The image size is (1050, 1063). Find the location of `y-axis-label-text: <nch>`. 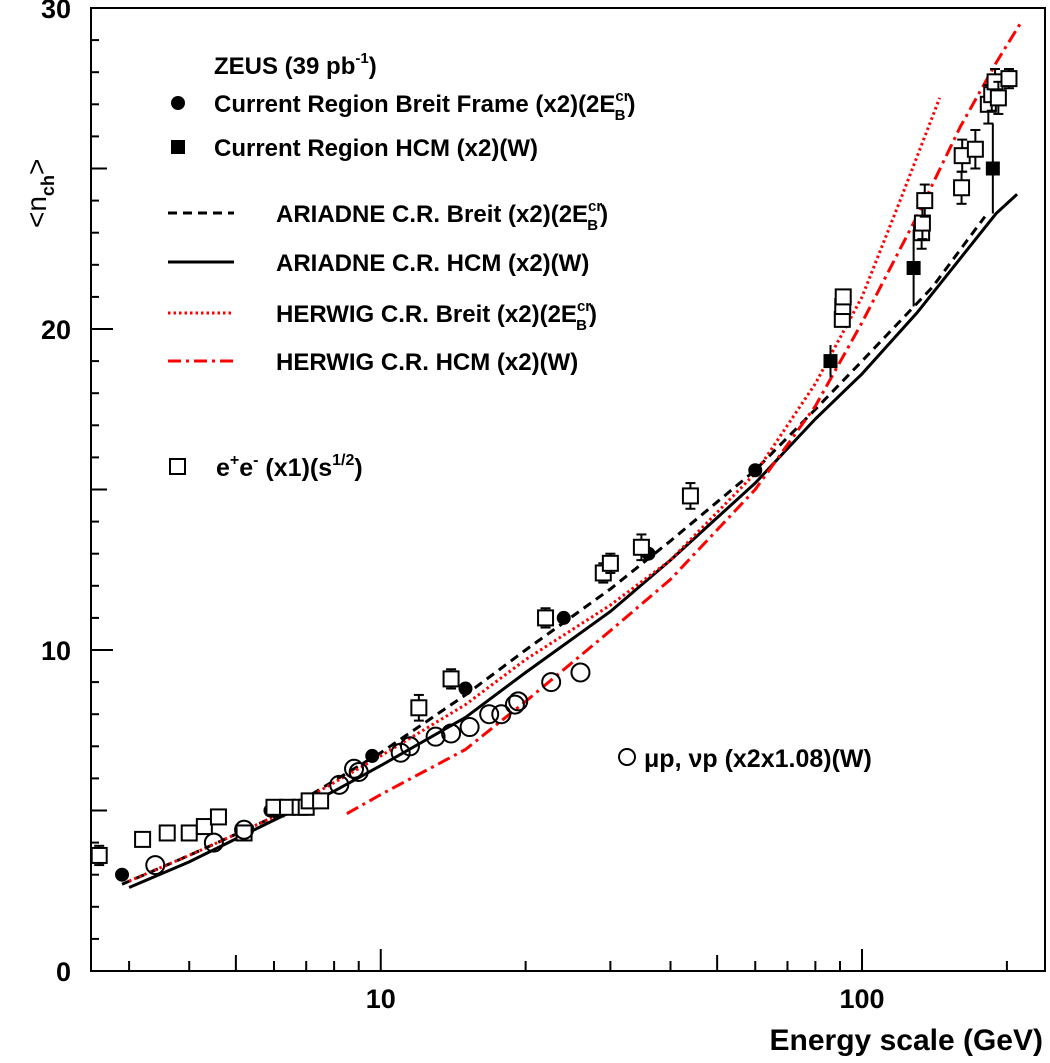

y-axis-label-text: <nch> is located at coordinates (39, 193).